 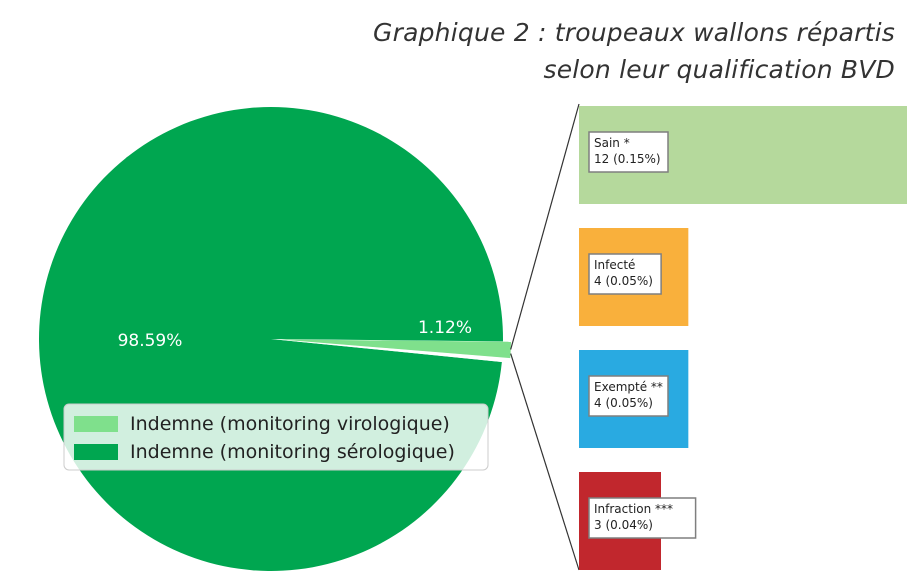 I want to click on bar-infraction-group: Infraction *** 3 (0.04%), so click(x=638, y=521).